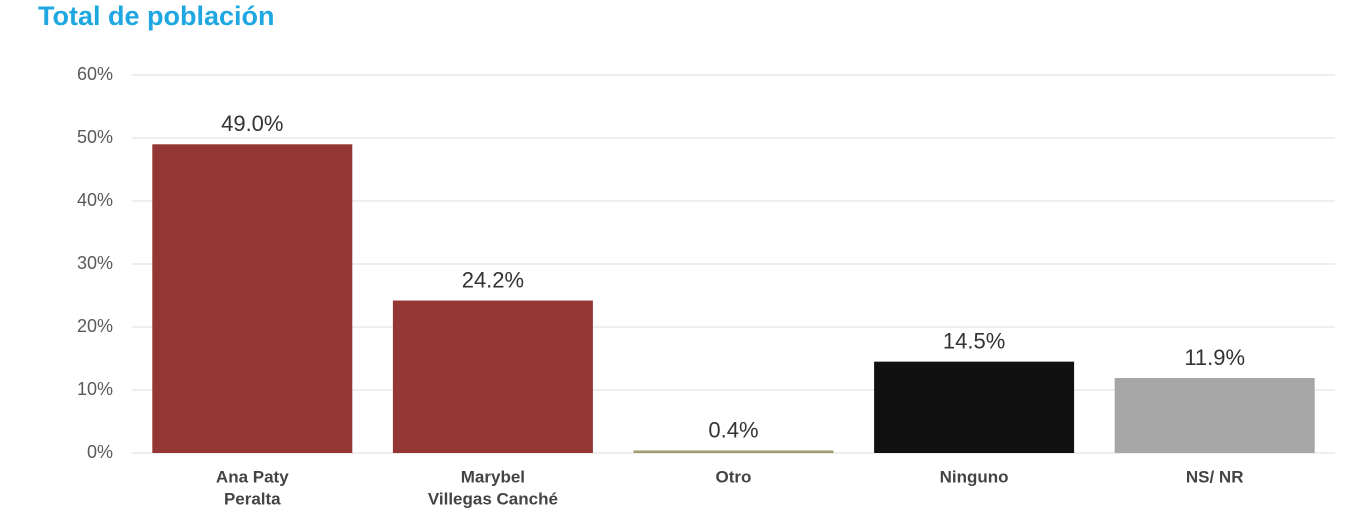 This screenshot has height=528, width=1353. What do you see at coordinates (974, 340) in the screenshot?
I see `value-label: 14.5%` at bounding box center [974, 340].